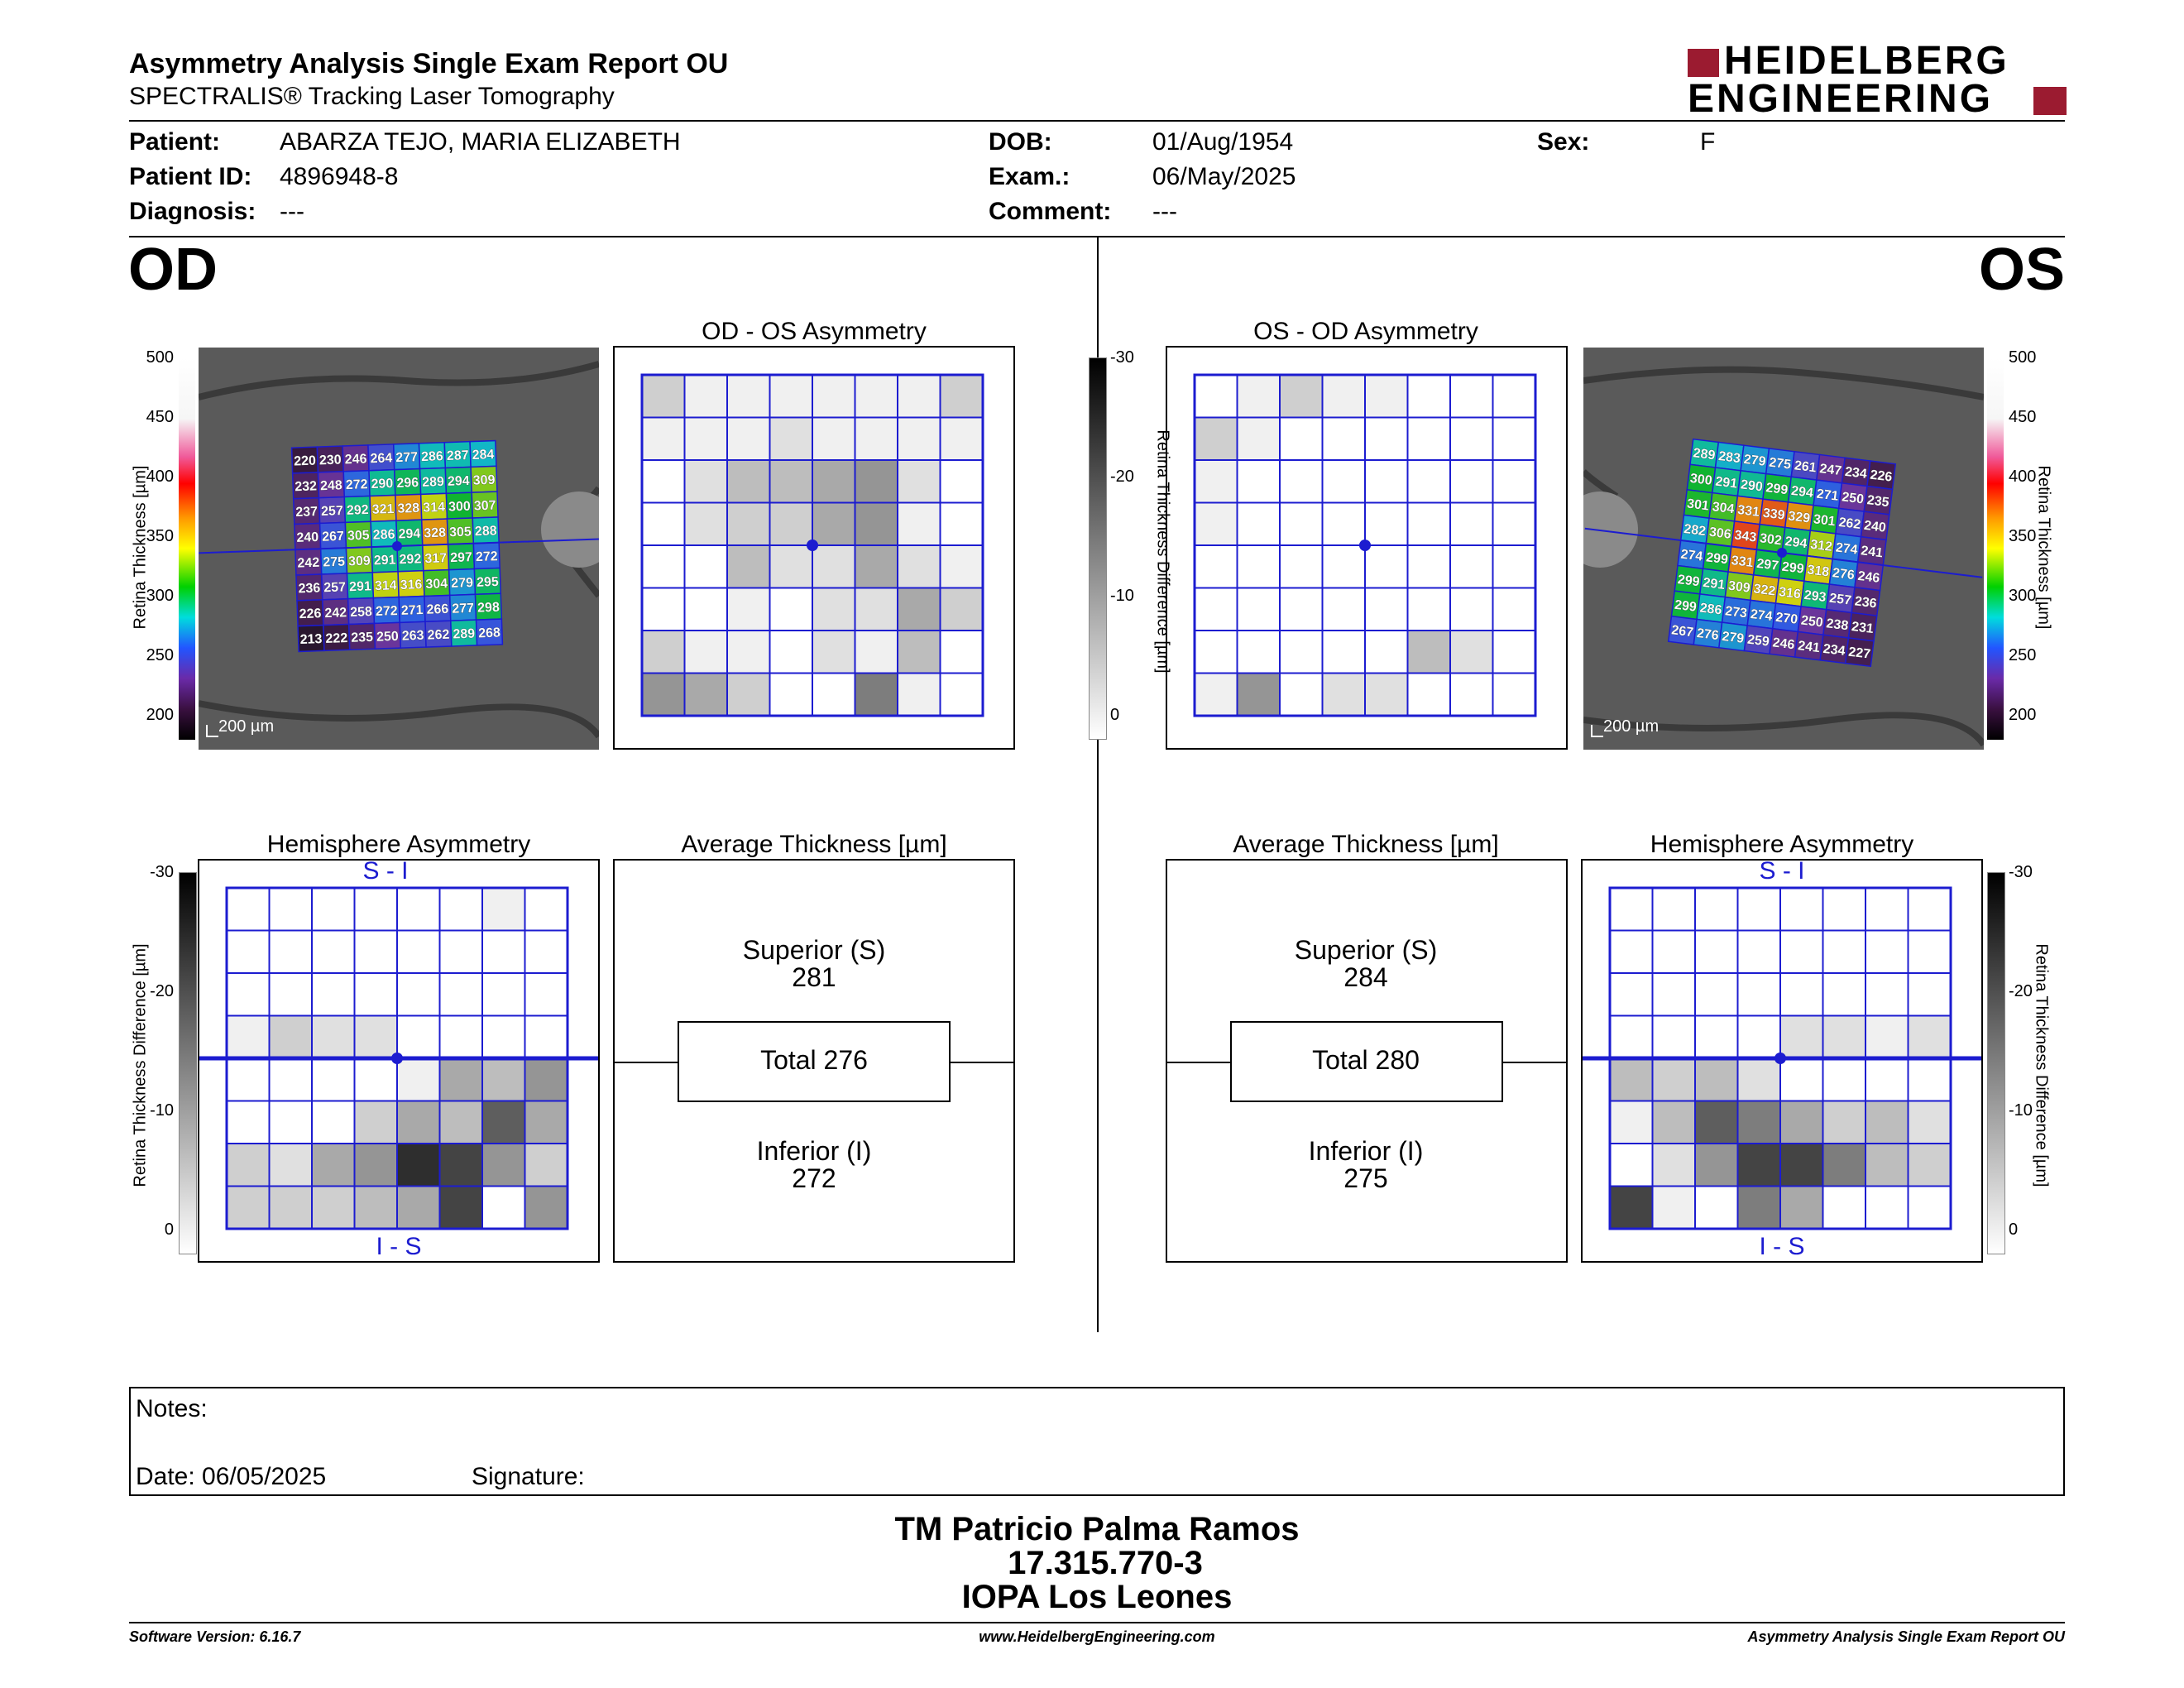 Image resolution: width=2184 pixels, height=1688 pixels. Describe the element at coordinates (382, 509) in the screenshot. I see `od-thickness-value: 321` at that location.